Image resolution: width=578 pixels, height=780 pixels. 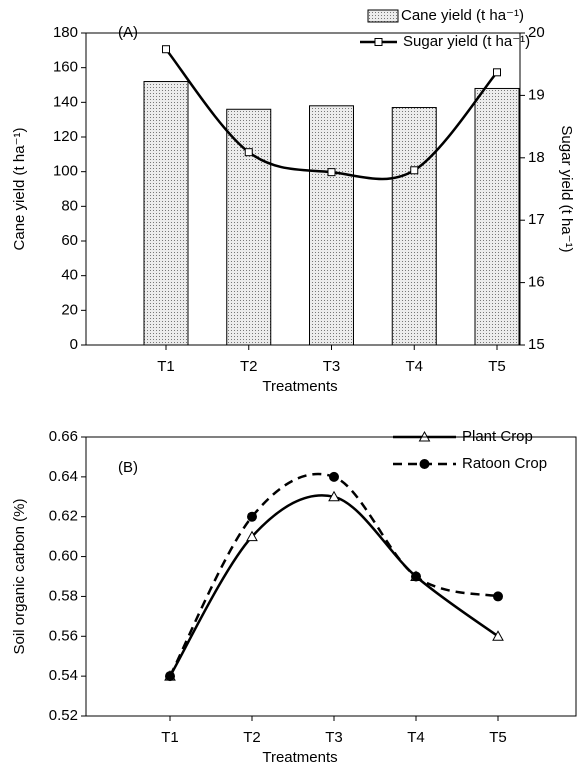 What do you see at coordinates (69, 275) in the screenshot?
I see `y-tick-label: 40` at bounding box center [69, 275].